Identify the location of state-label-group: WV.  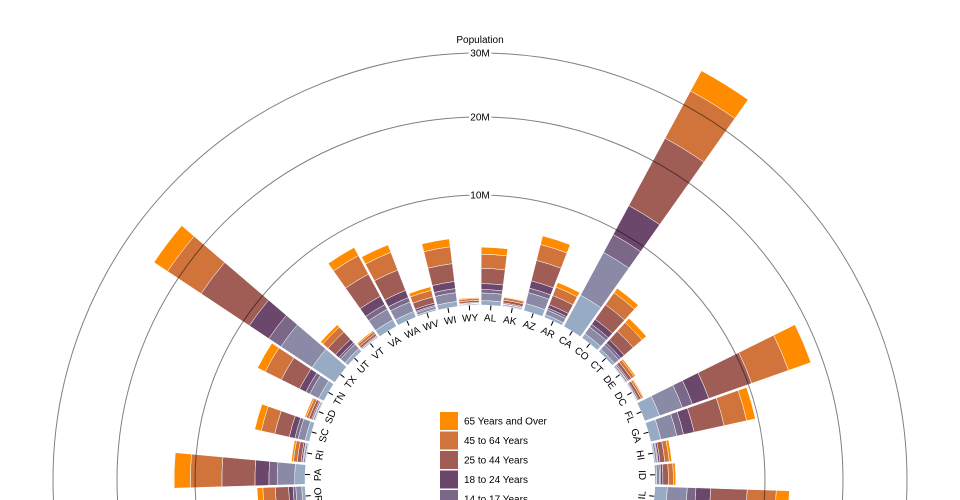
(431, 323).